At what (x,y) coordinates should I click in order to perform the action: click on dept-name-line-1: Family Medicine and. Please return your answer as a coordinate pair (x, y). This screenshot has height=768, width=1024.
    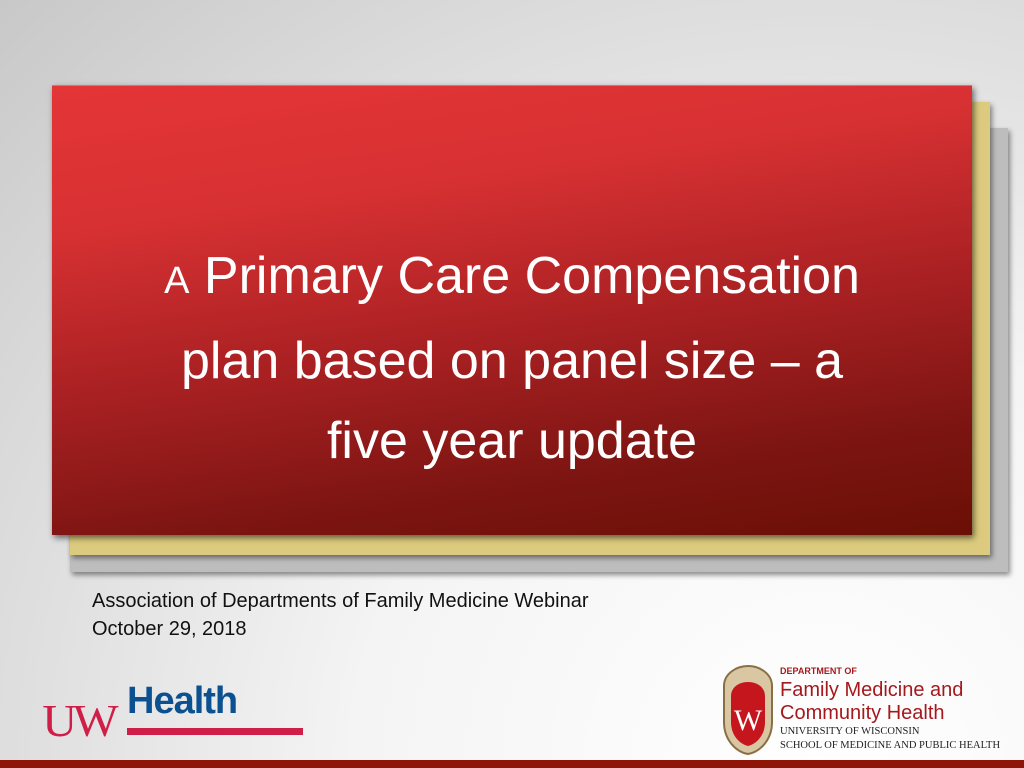
    Looking at the image, I should click on (872, 690).